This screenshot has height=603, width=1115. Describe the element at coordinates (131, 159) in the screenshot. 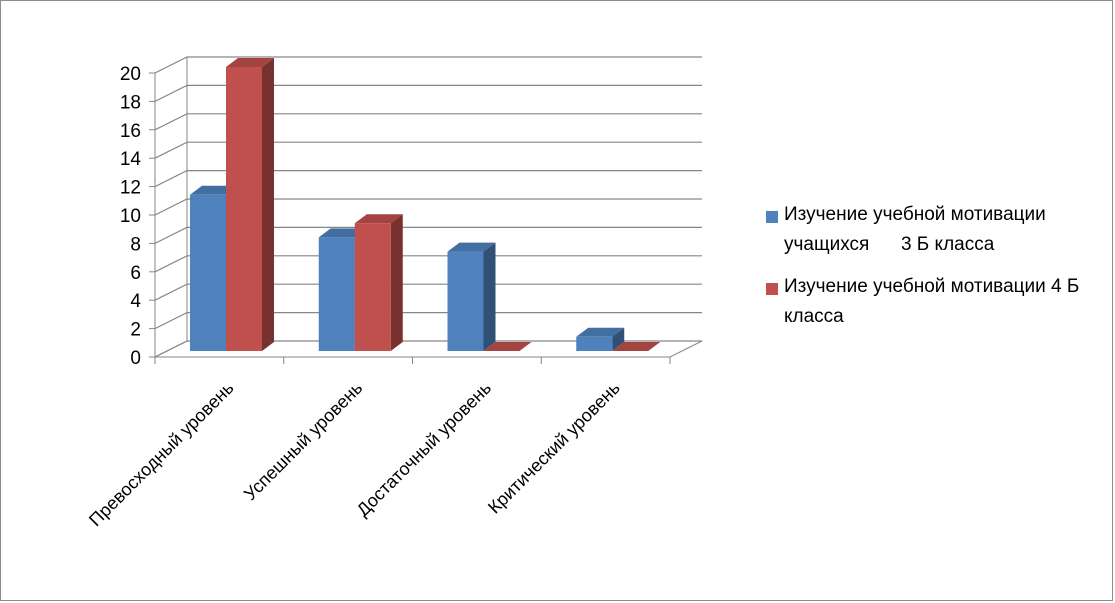

I see `y-tick-label: 14` at that location.